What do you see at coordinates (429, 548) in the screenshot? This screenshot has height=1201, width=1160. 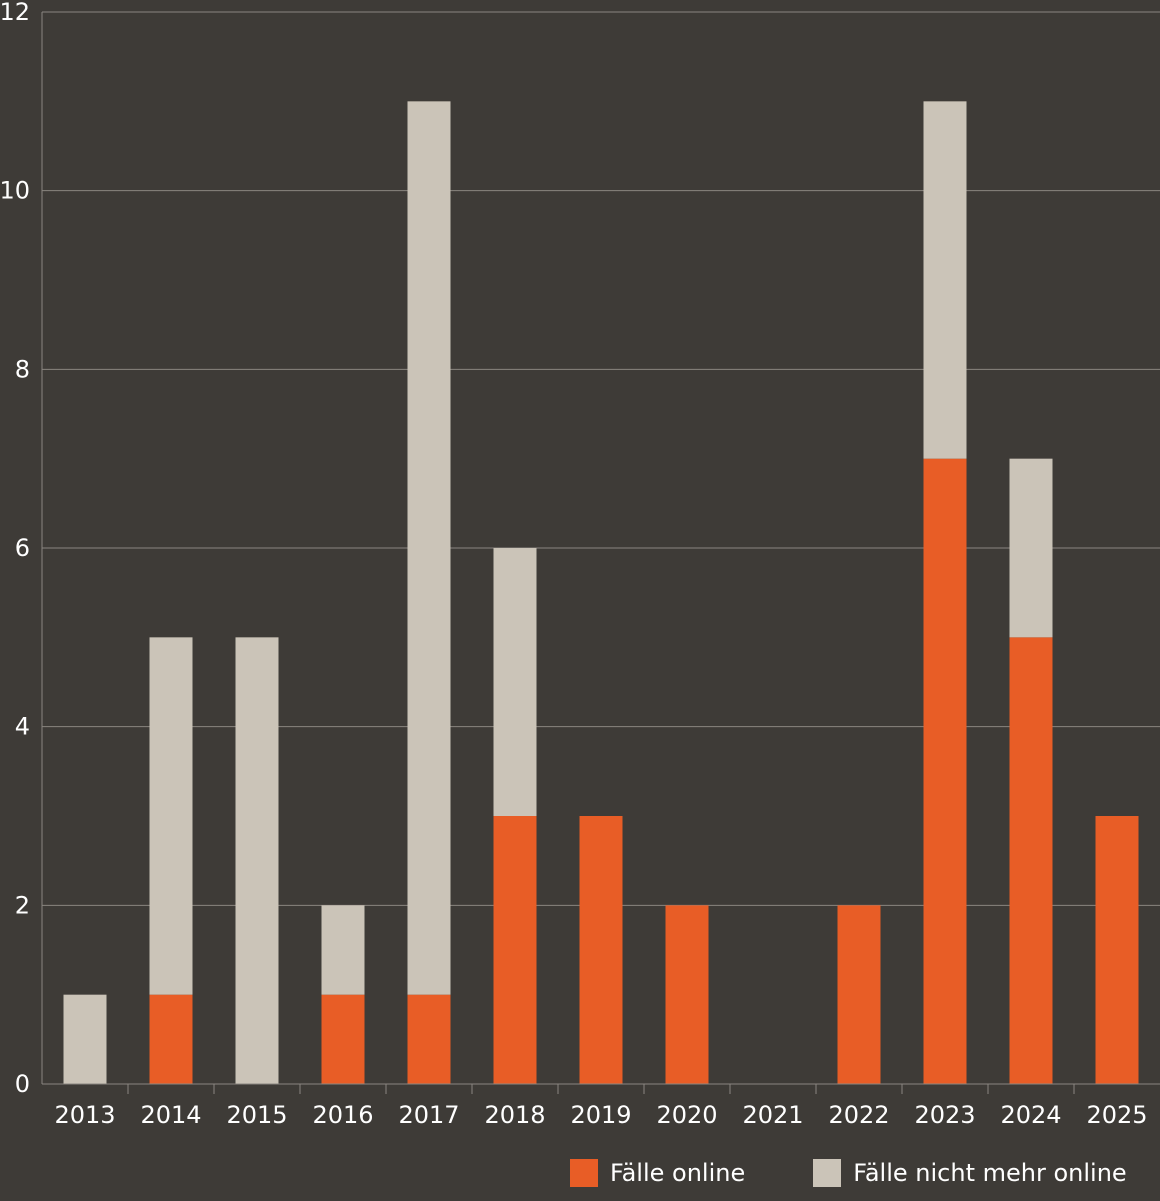 I see `bar-offline-2017` at bounding box center [429, 548].